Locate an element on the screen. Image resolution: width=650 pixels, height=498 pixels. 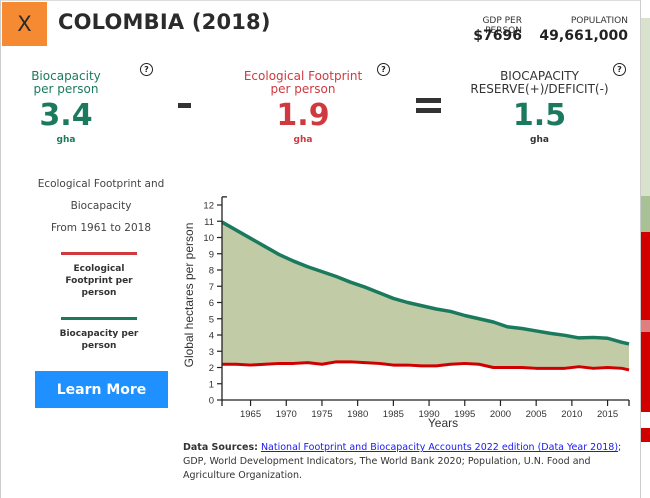
reserve-label: BIOCAPACITY RESERVE(+)/DEFICIT(-) is located at coordinates (539, 83).